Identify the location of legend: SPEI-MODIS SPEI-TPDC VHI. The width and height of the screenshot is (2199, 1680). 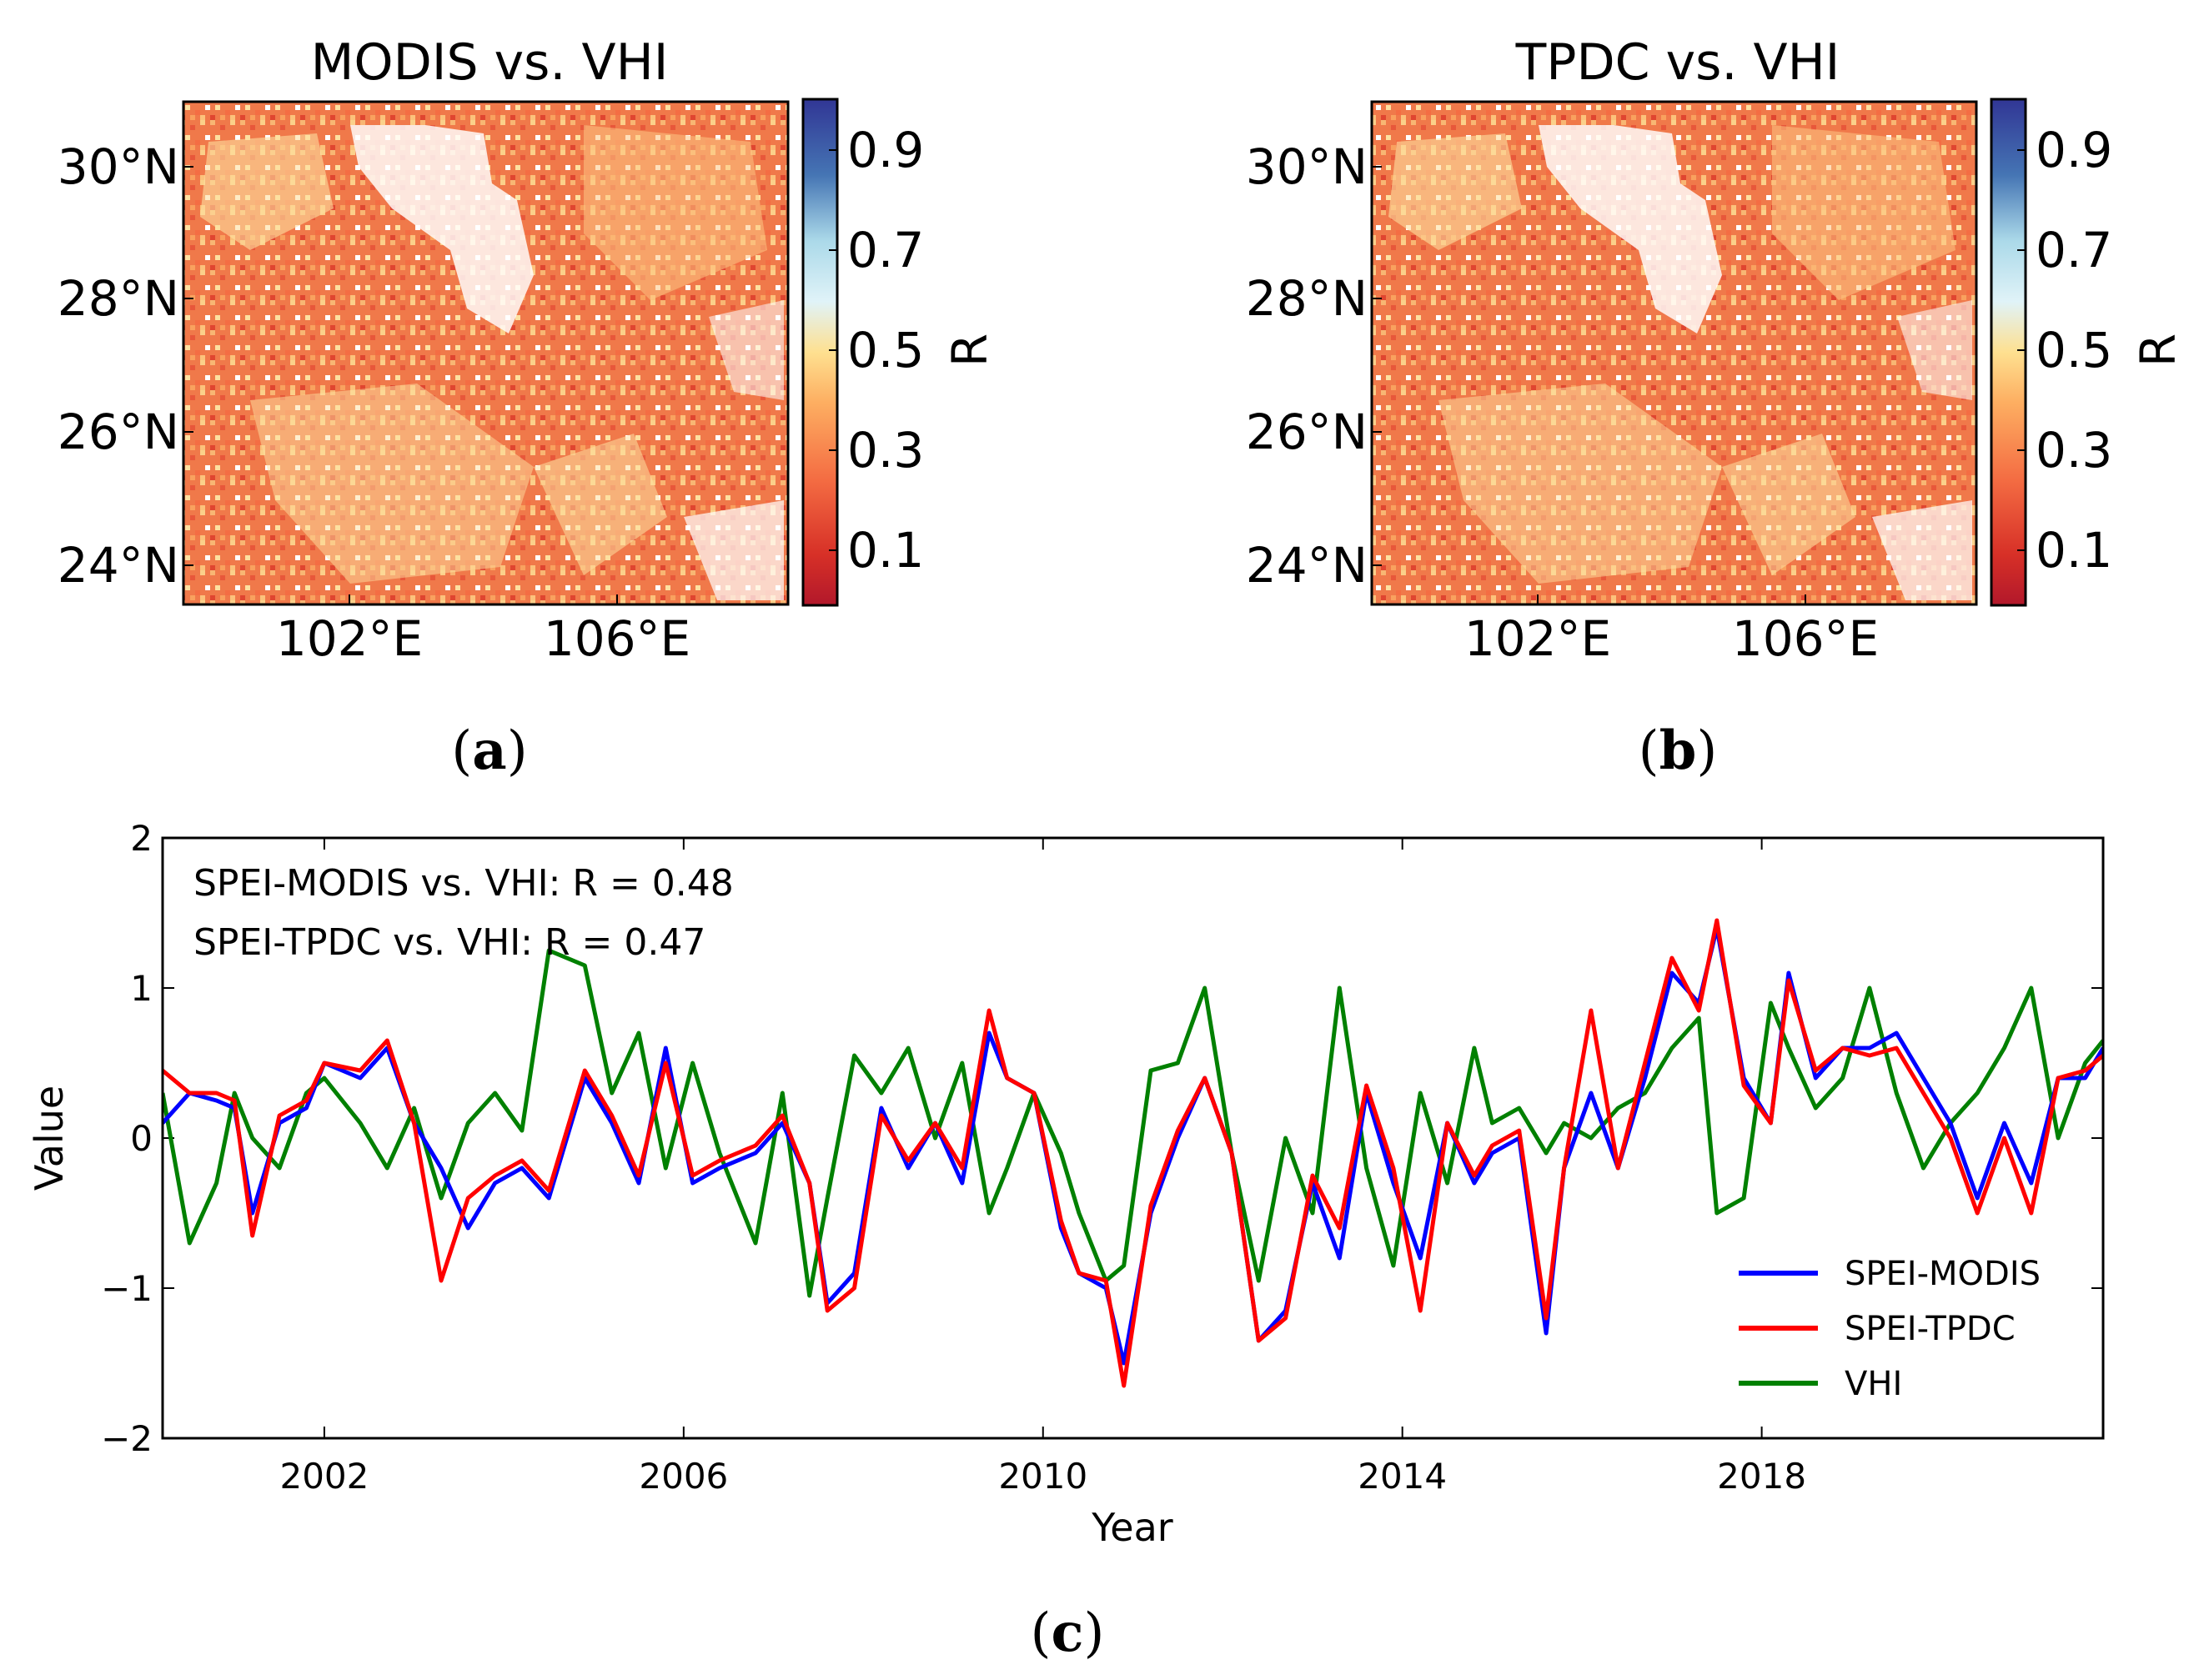
(1890, 1329).